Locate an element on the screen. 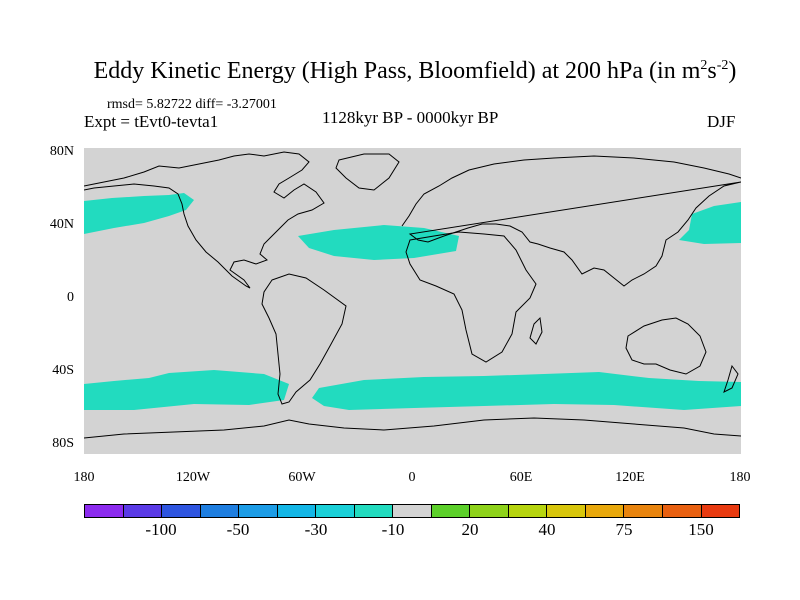  colorbar-label: 40 is located at coordinates (547, 529).